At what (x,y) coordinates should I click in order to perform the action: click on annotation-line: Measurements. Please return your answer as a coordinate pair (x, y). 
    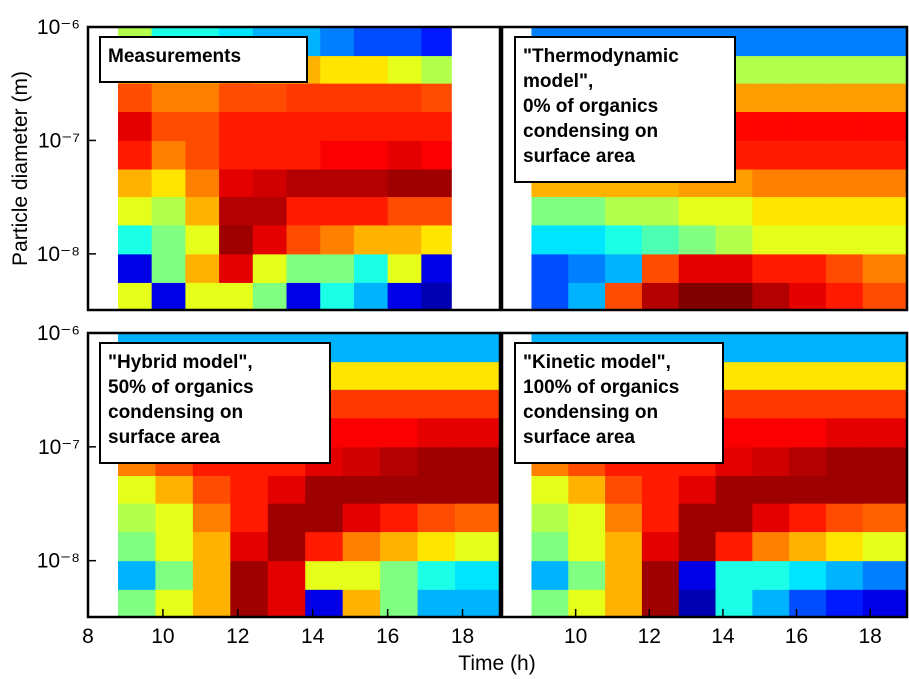
    Looking at the image, I should click on (174, 56).